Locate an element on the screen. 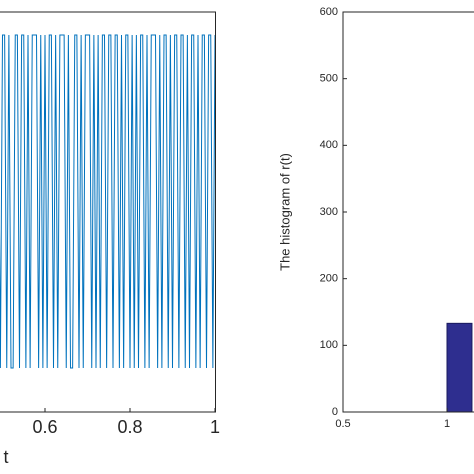 The height and width of the screenshot is (474, 474). x-axis-label: t is located at coordinates (5, 457).